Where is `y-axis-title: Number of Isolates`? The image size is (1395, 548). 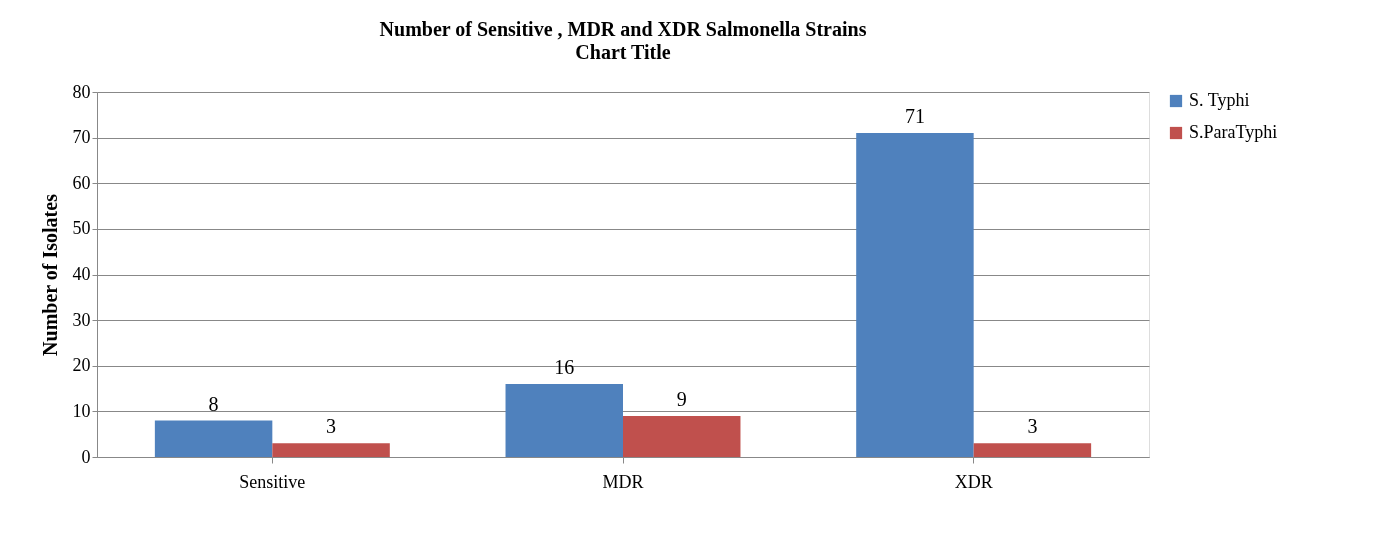
y-axis-title: Number of Isolates is located at coordinates (49, 274).